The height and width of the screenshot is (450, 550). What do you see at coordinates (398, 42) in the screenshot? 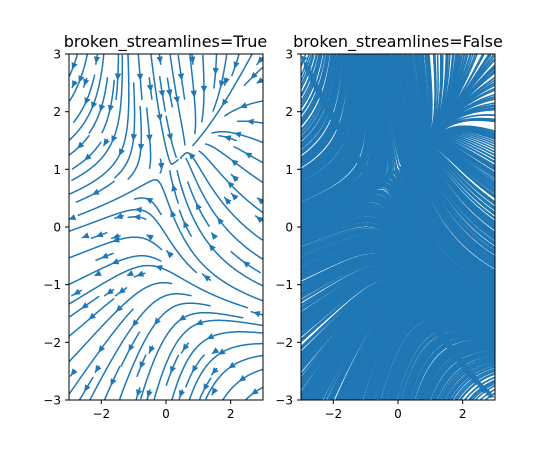
I see `panel-title: broken_streamlines=False` at bounding box center [398, 42].